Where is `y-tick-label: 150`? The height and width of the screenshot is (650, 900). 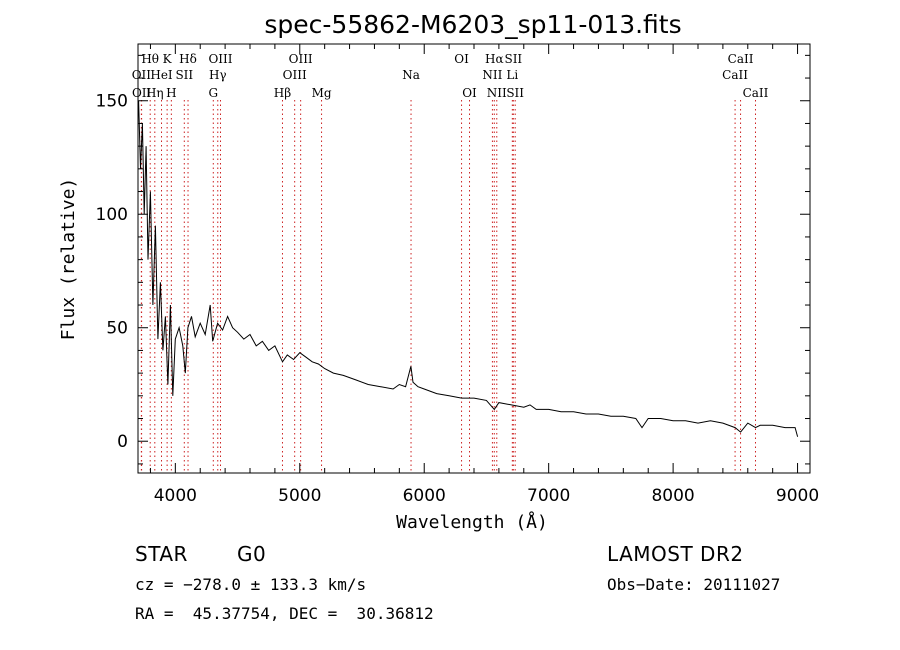 y-tick-label: 150 is located at coordinates (112, 102).